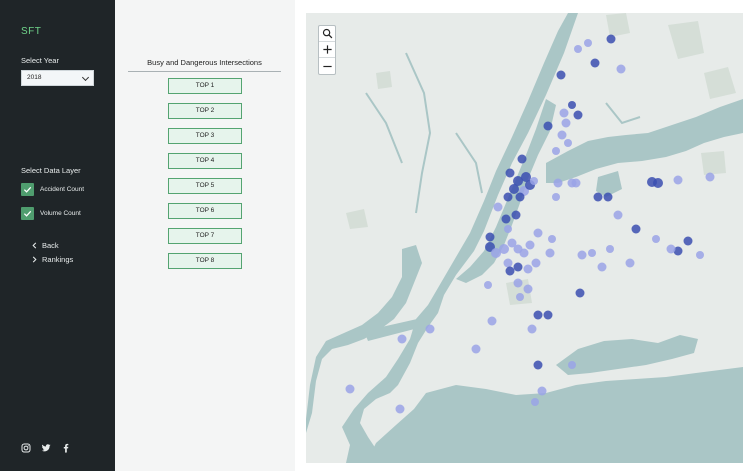  Describe the element at coordinates (46, 448) in the screenshot. I see `twitter-icon` at that location.